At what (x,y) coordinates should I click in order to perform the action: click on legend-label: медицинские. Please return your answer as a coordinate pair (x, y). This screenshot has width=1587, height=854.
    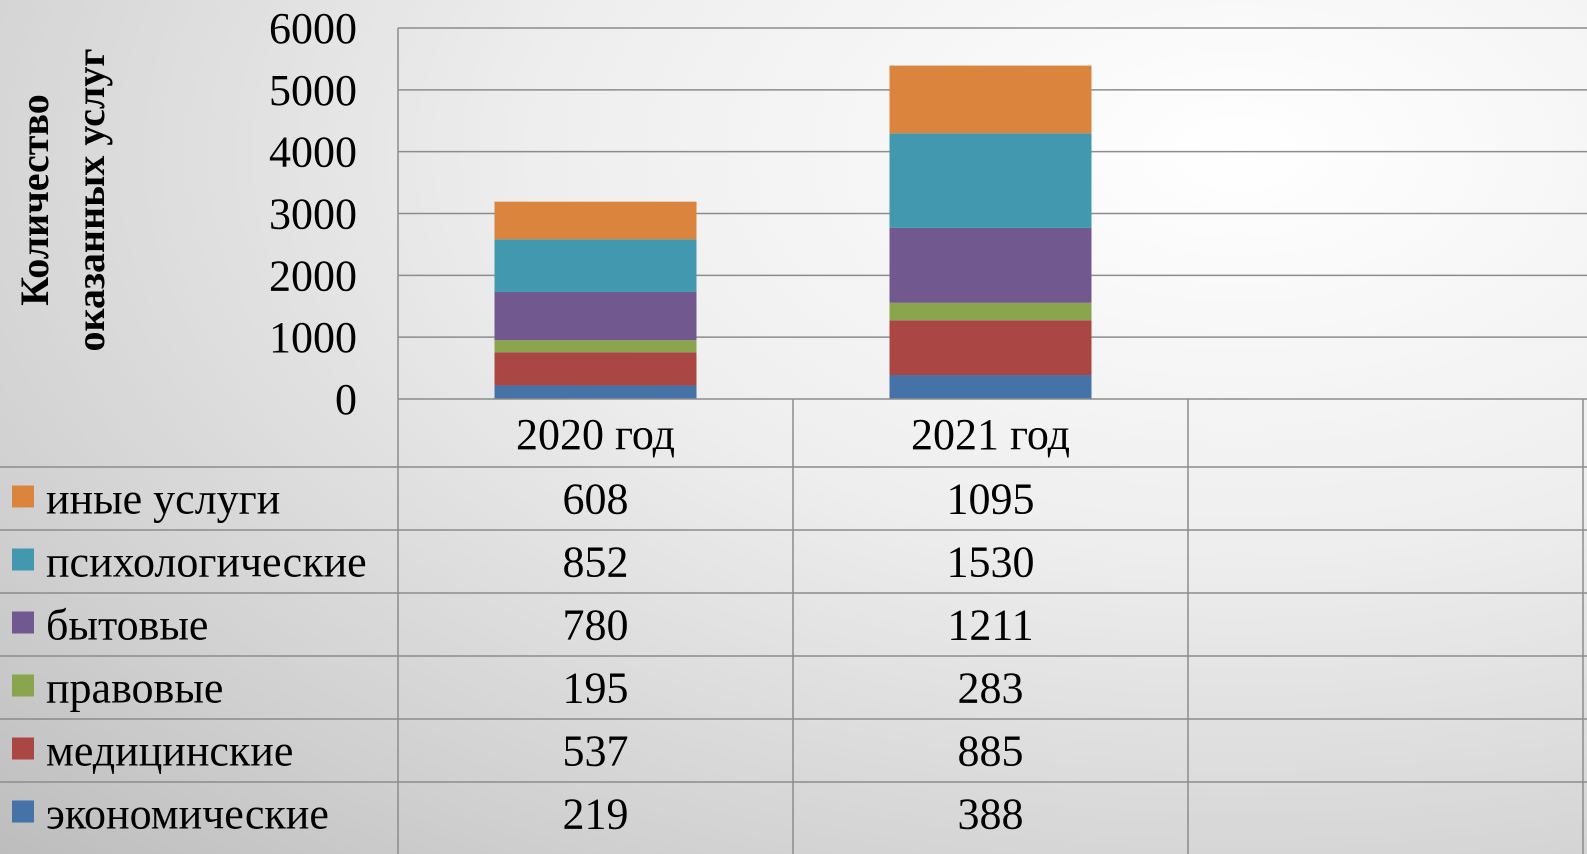
    Looking at the image, I should click on (169, 751).